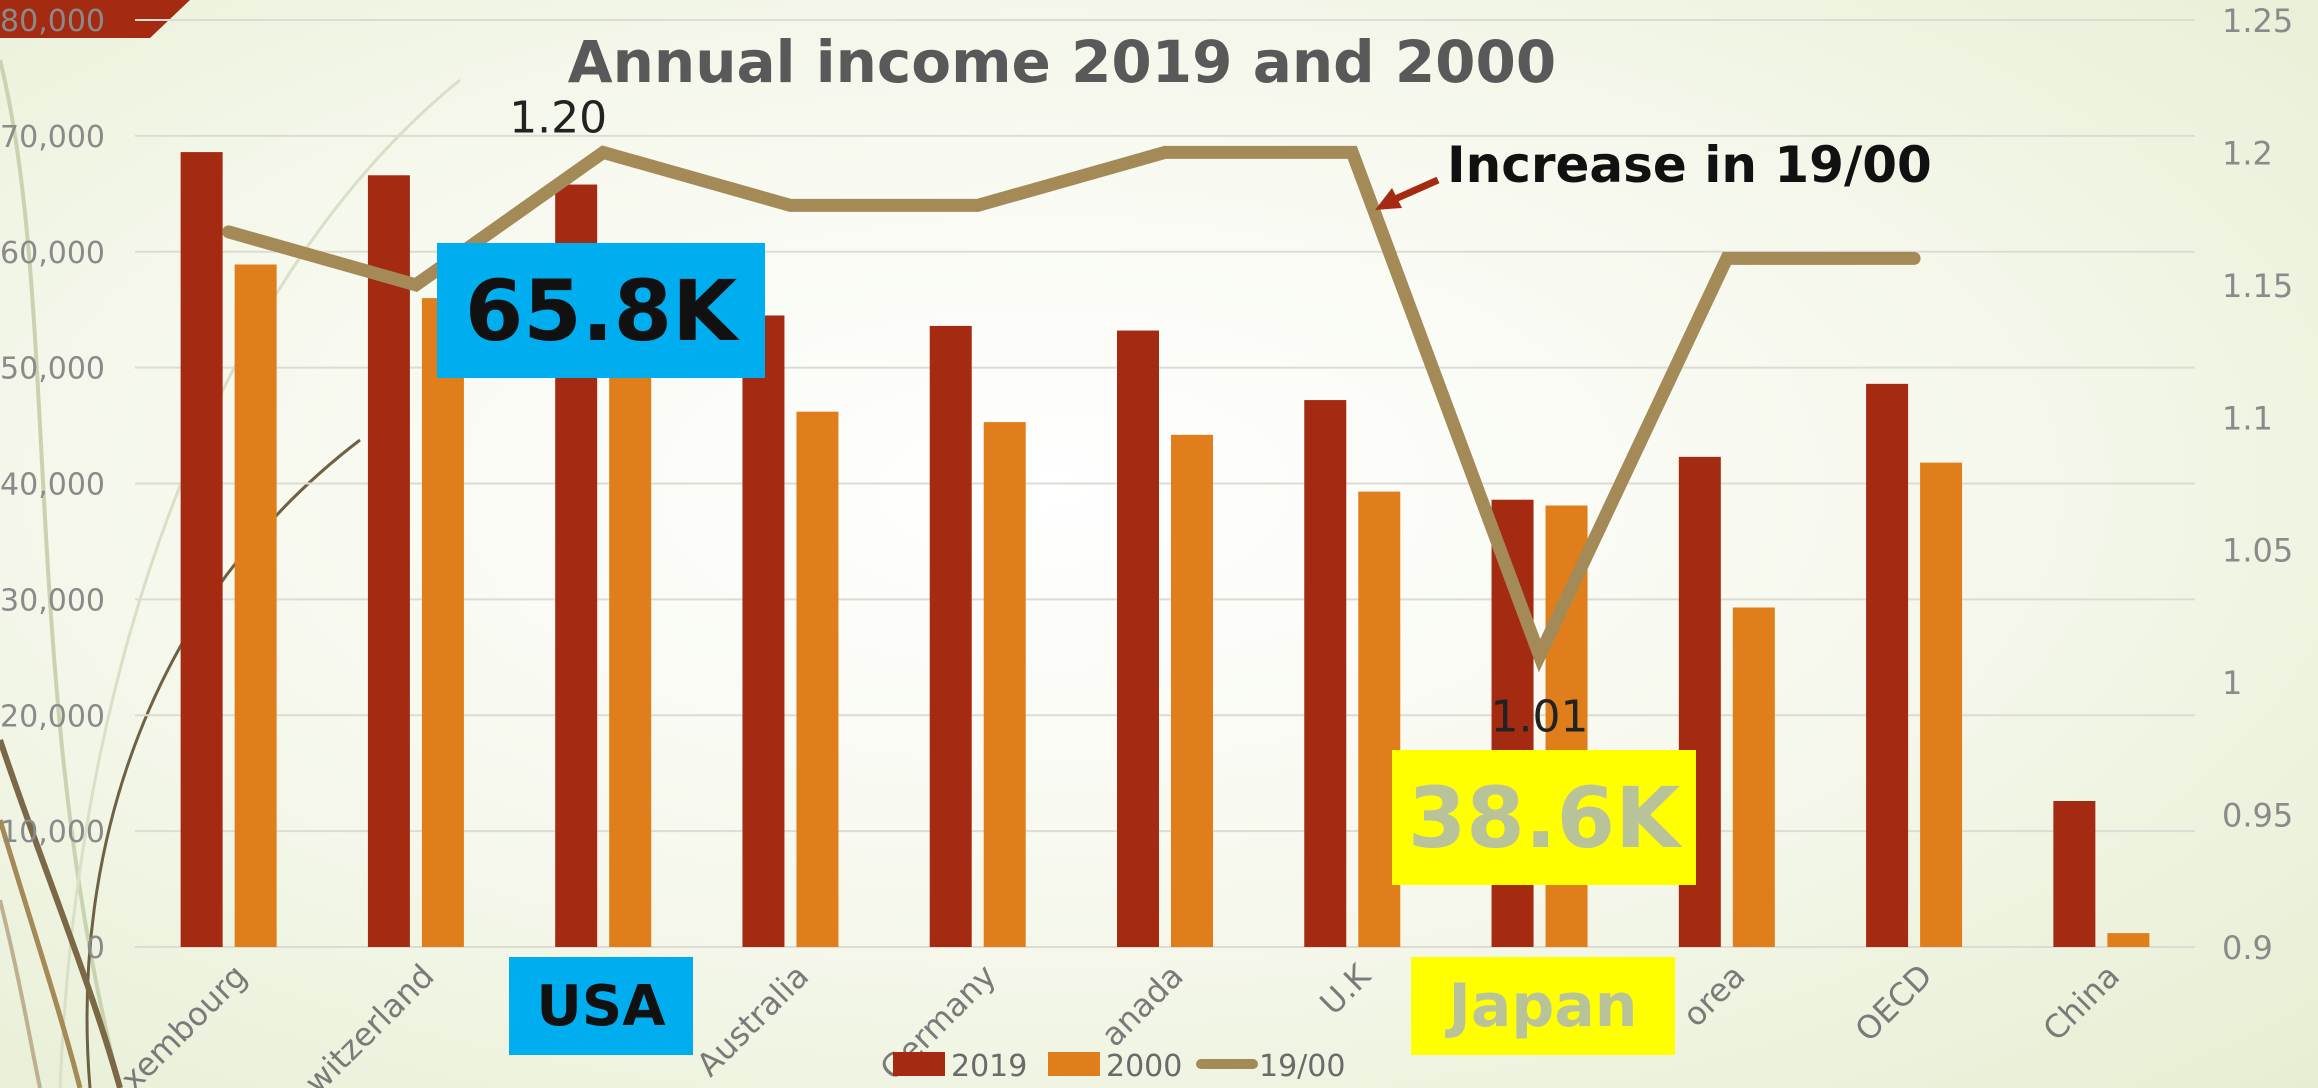 The image size is (2318, 1088). I want to click on japan-value-callout: 38.6K, so click(1544, 817).